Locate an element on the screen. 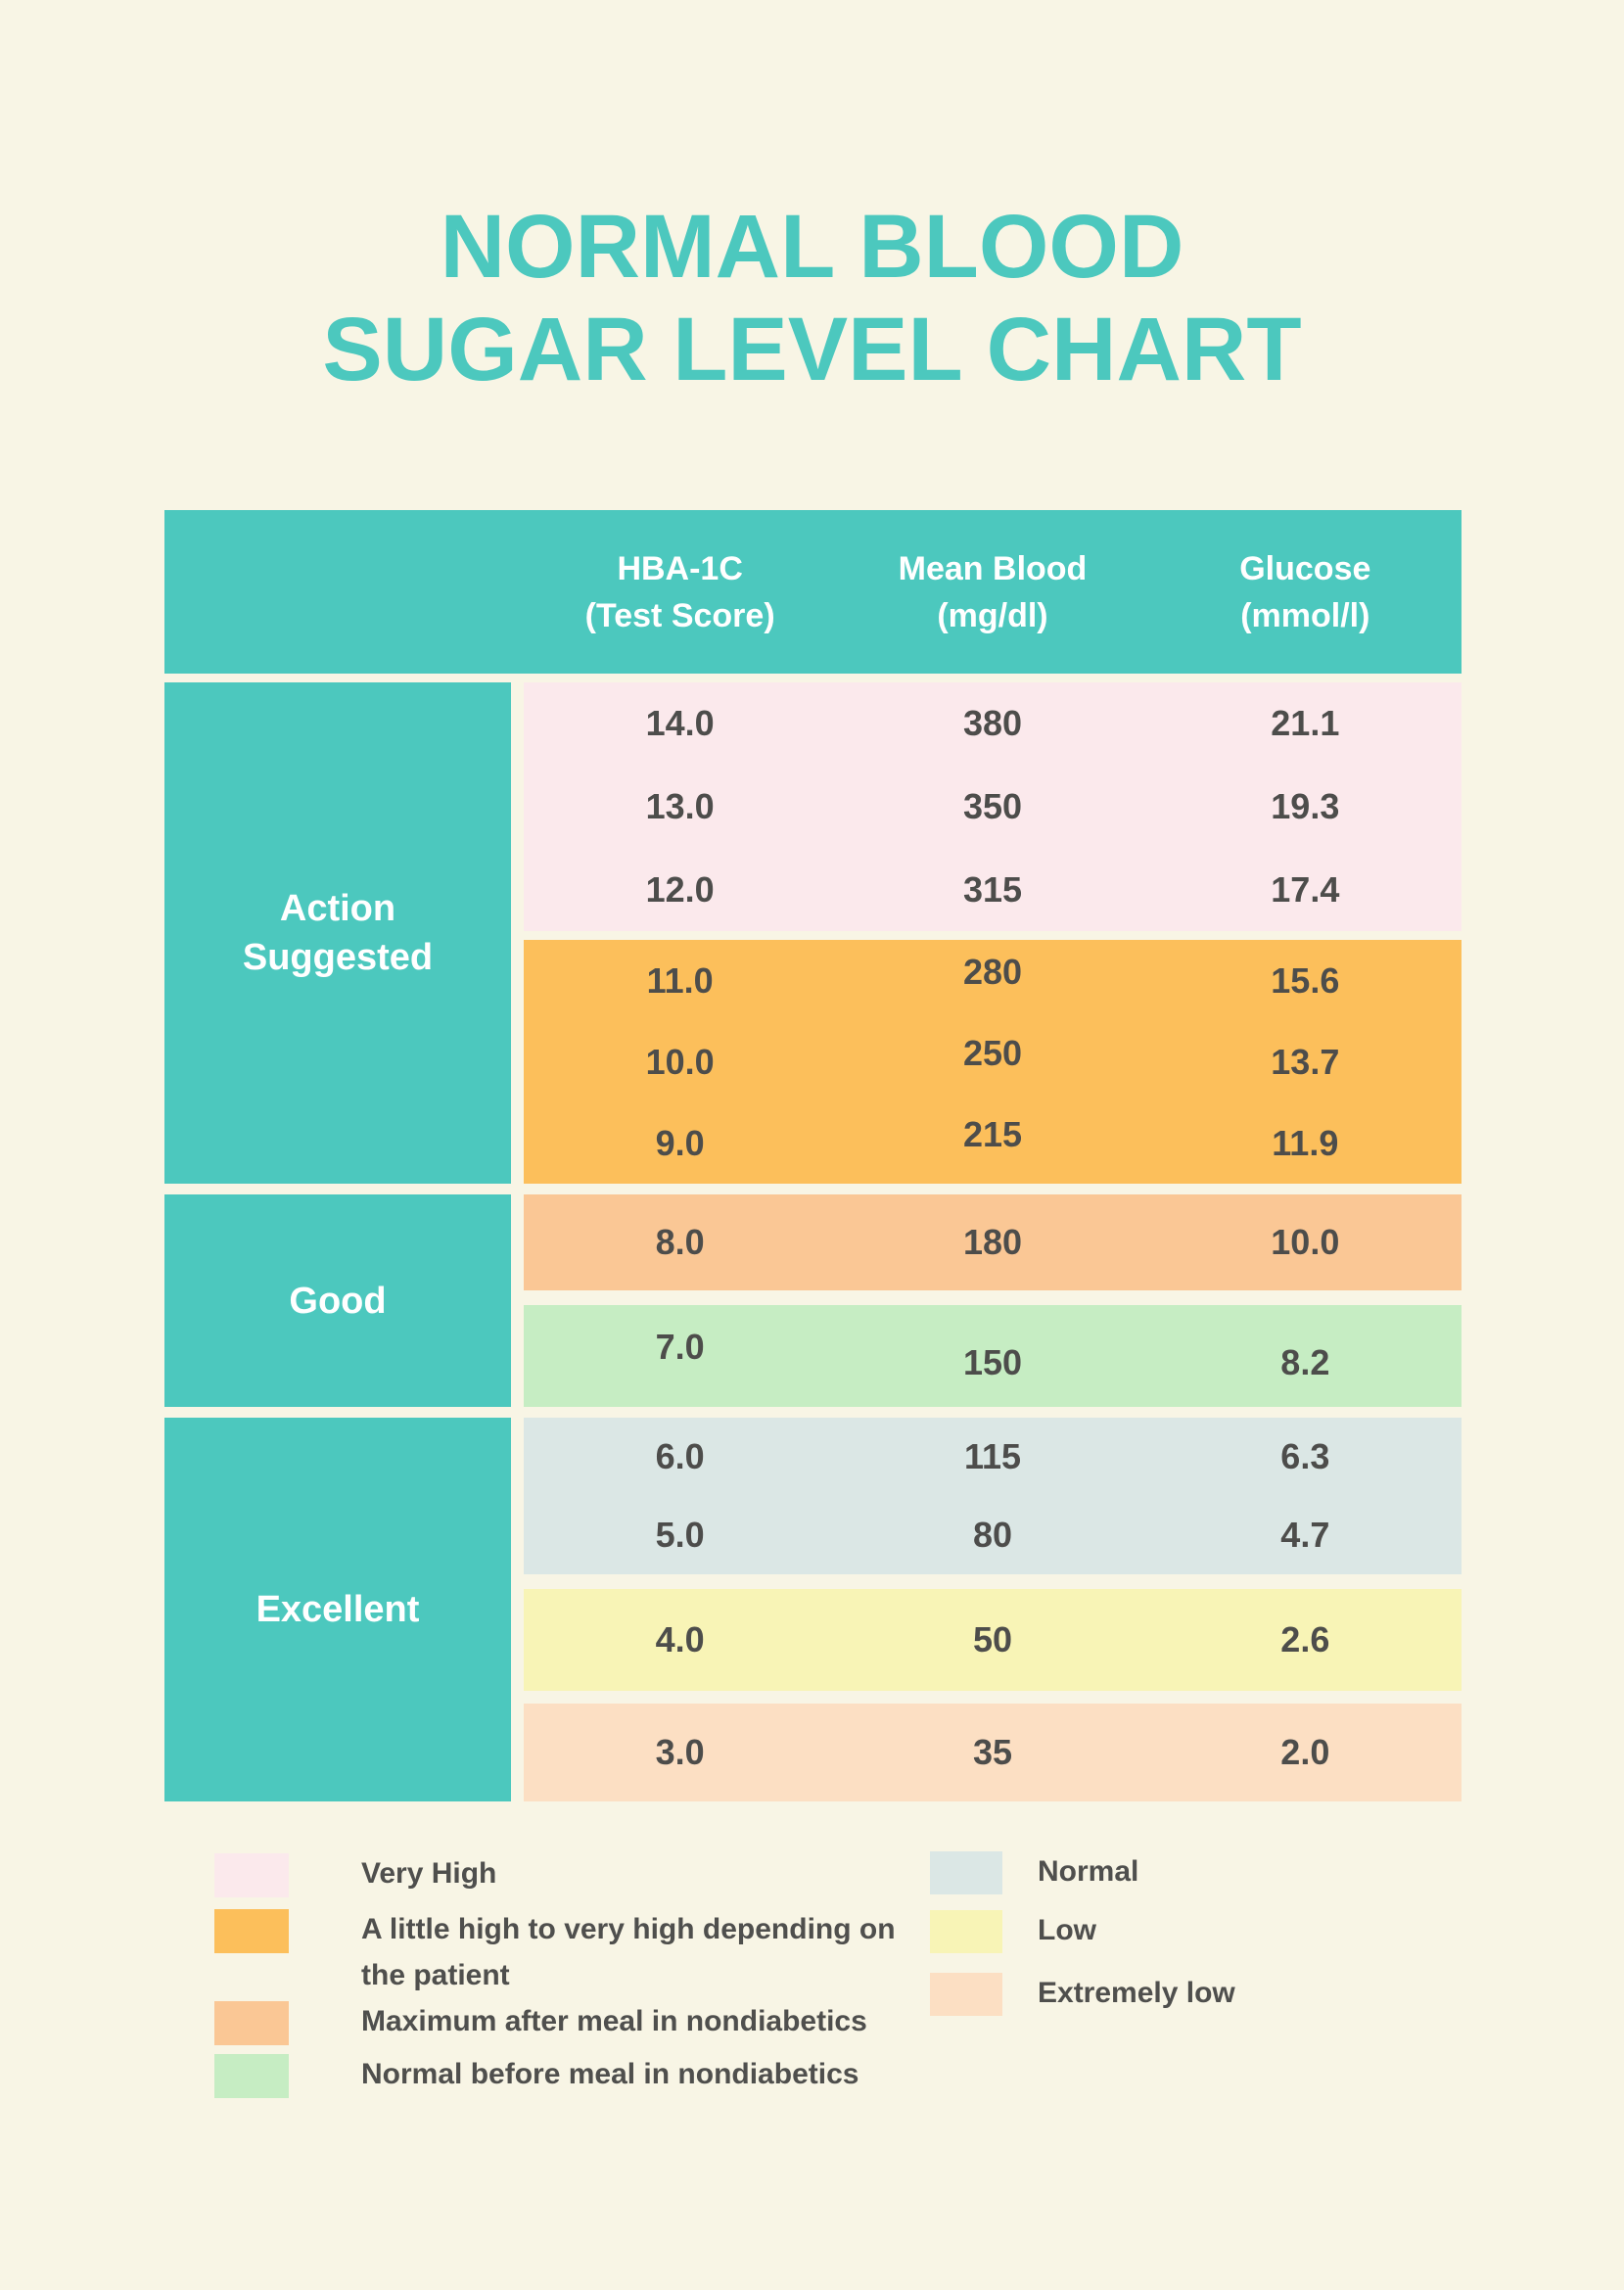  band-extremely-low: 3.0 35 2.0 is located at coordinates (993, 1752).